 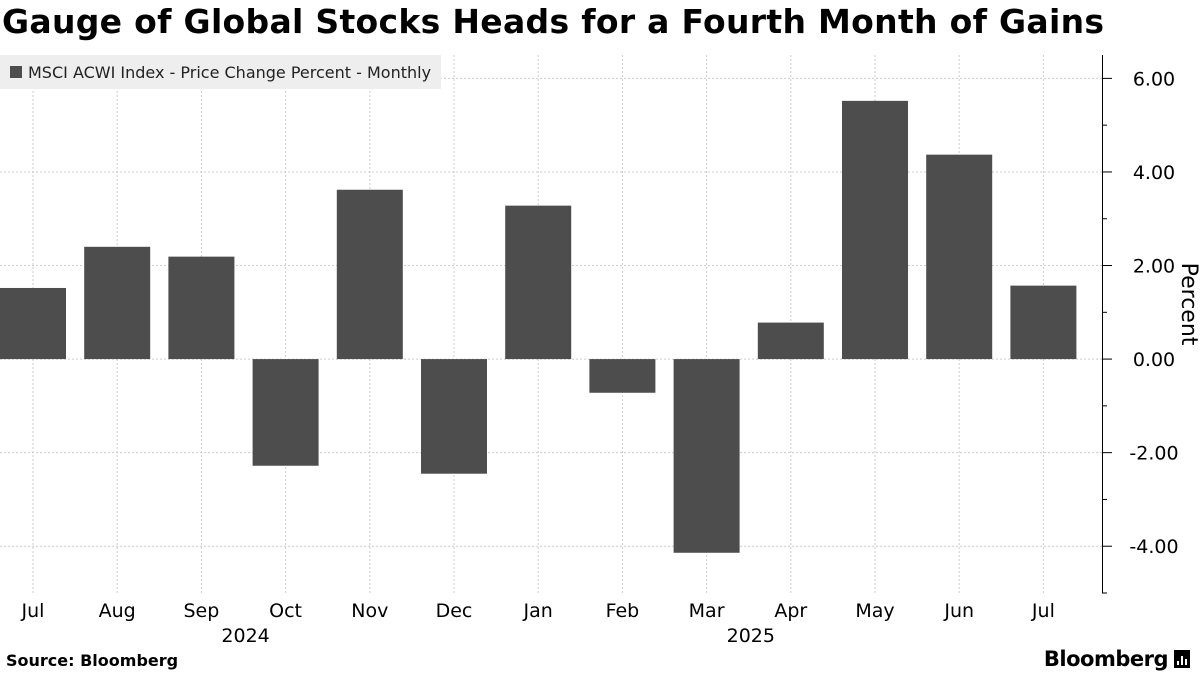 I want to click on brand-logo: Bloomberg, so click(x=1117, y=659).